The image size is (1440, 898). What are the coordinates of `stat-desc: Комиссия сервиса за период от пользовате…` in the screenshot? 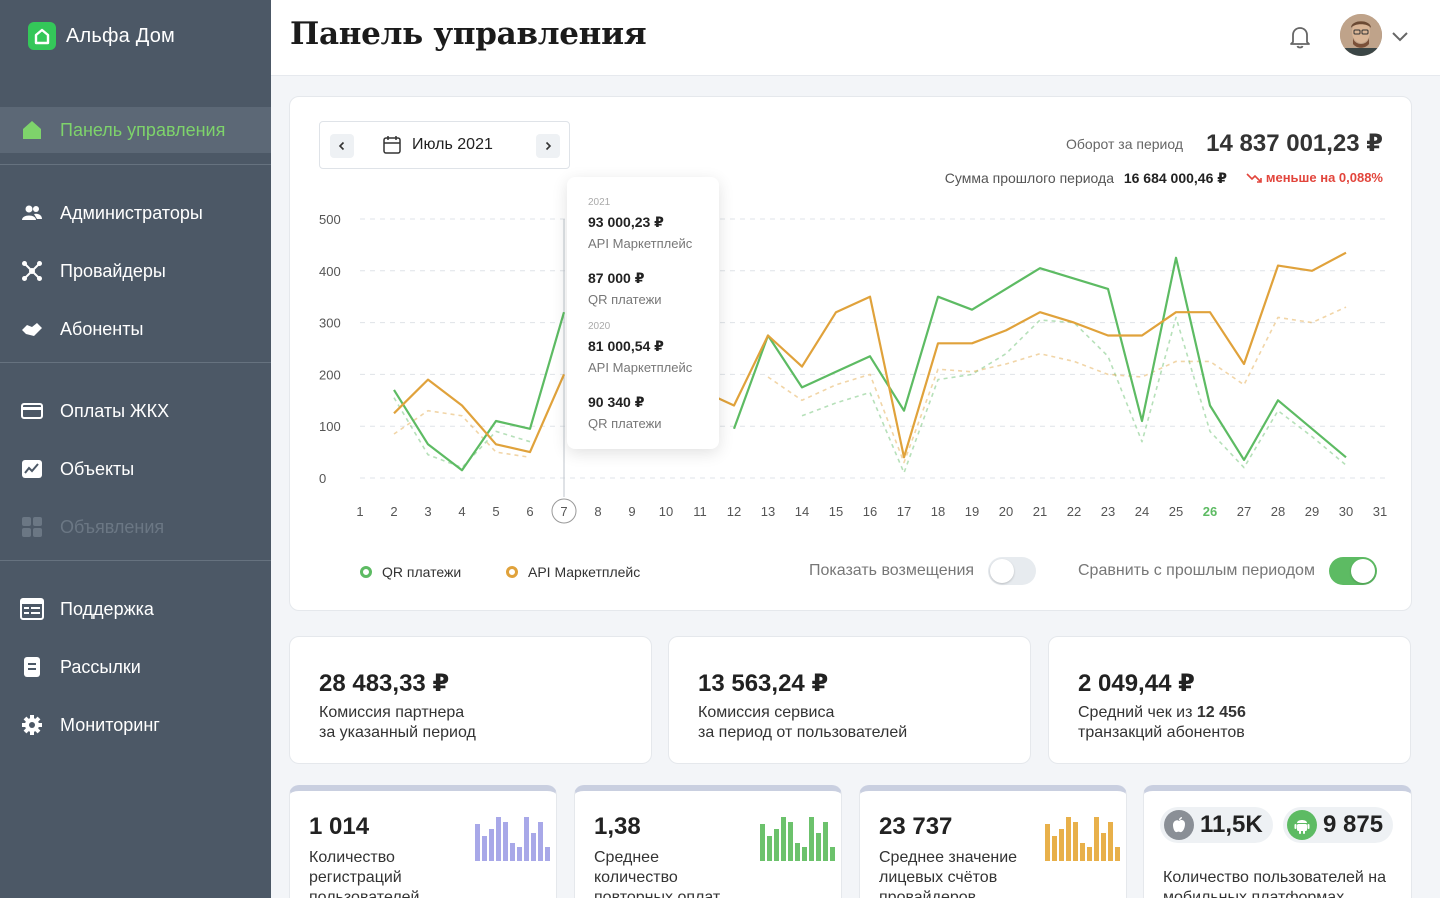 It's located at (802, 723).